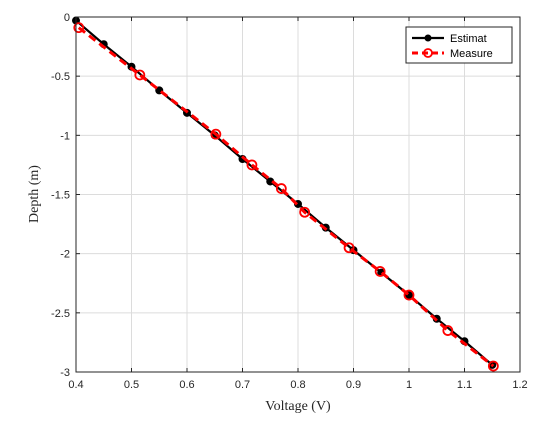 The height and width of the screenshot is (424, 550). What do you see at coordinates (60, 77) in the screenshot?
I see `y-tick-label: -0.5` at bounding box center [60, 77].